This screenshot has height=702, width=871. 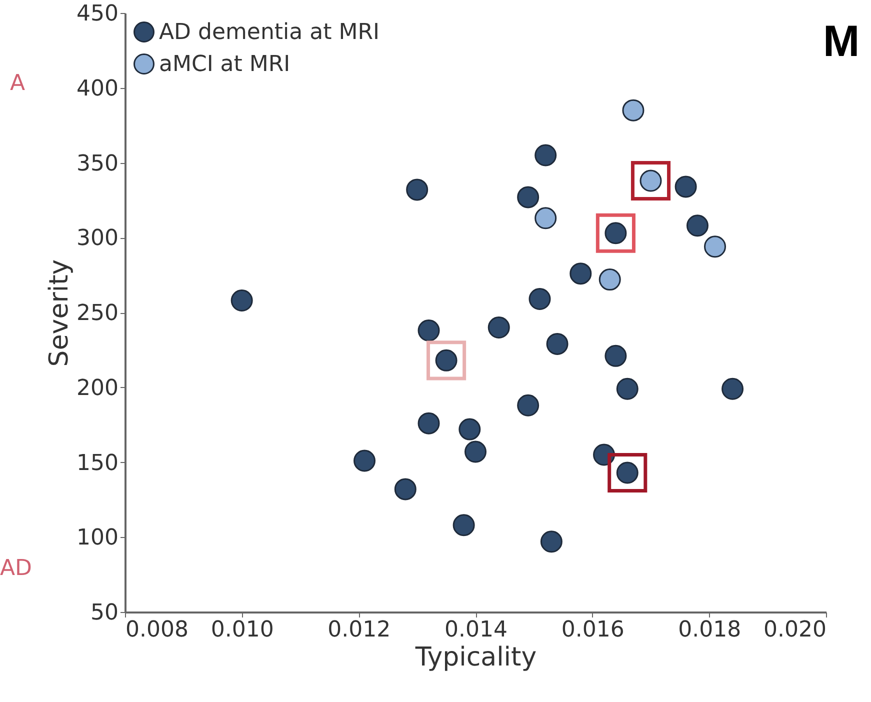 I want to click on text: AD, so click(x=16, y=568).